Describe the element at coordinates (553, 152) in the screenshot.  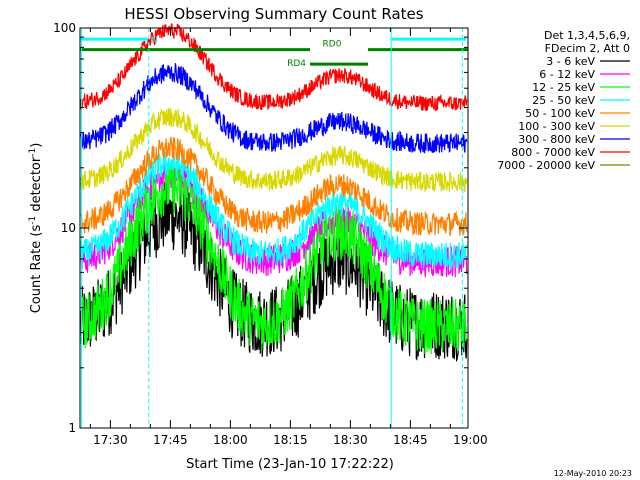
I see `legend-label-7: 800 - 7000 keV` at that location.